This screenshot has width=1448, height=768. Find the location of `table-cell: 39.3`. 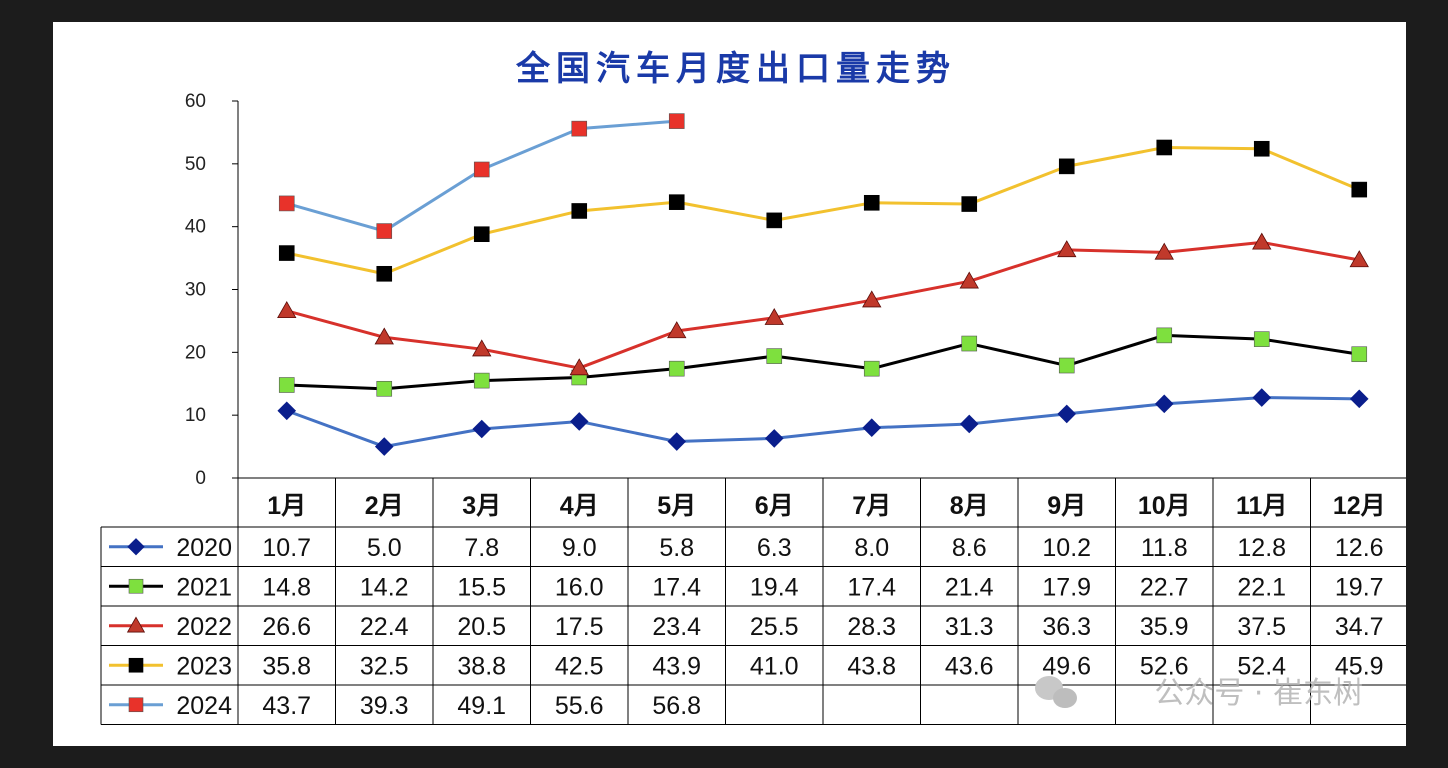

table-cell: 39.3 is located at coordinates (384, 706).